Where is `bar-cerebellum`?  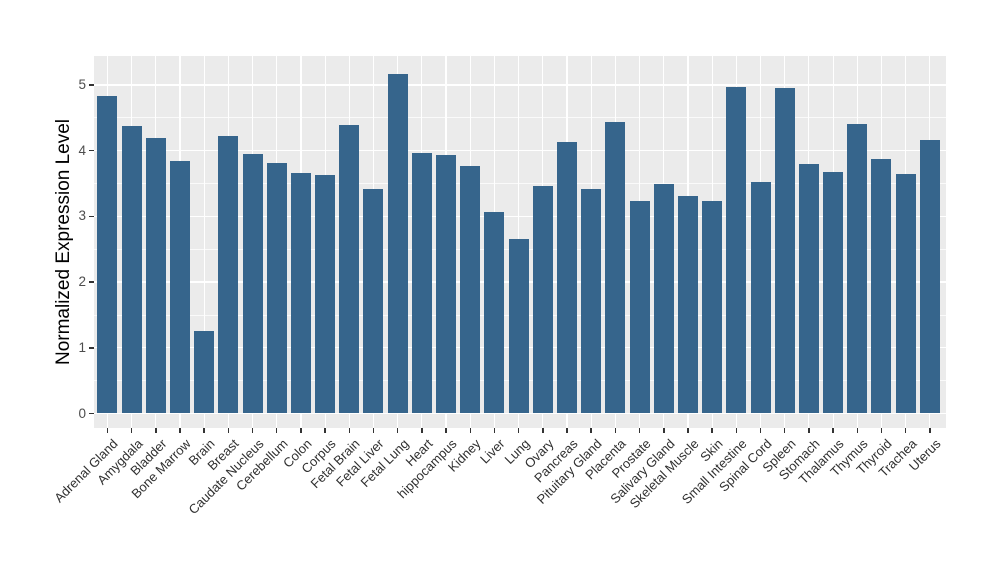 bar-cerebellum is located at coordinates (276, 288).